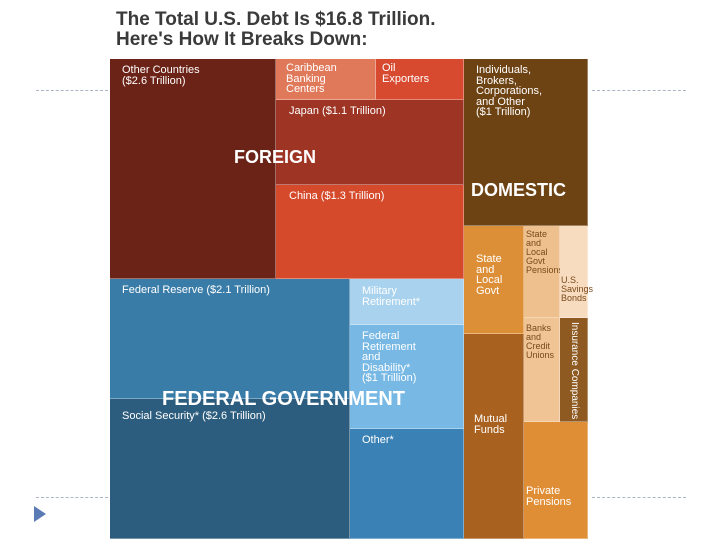 The image size is (720, 540). I want to click on treemap-label-federal-reserve: Federal Reserve ($2.1 Trillion), so click(196, 290).